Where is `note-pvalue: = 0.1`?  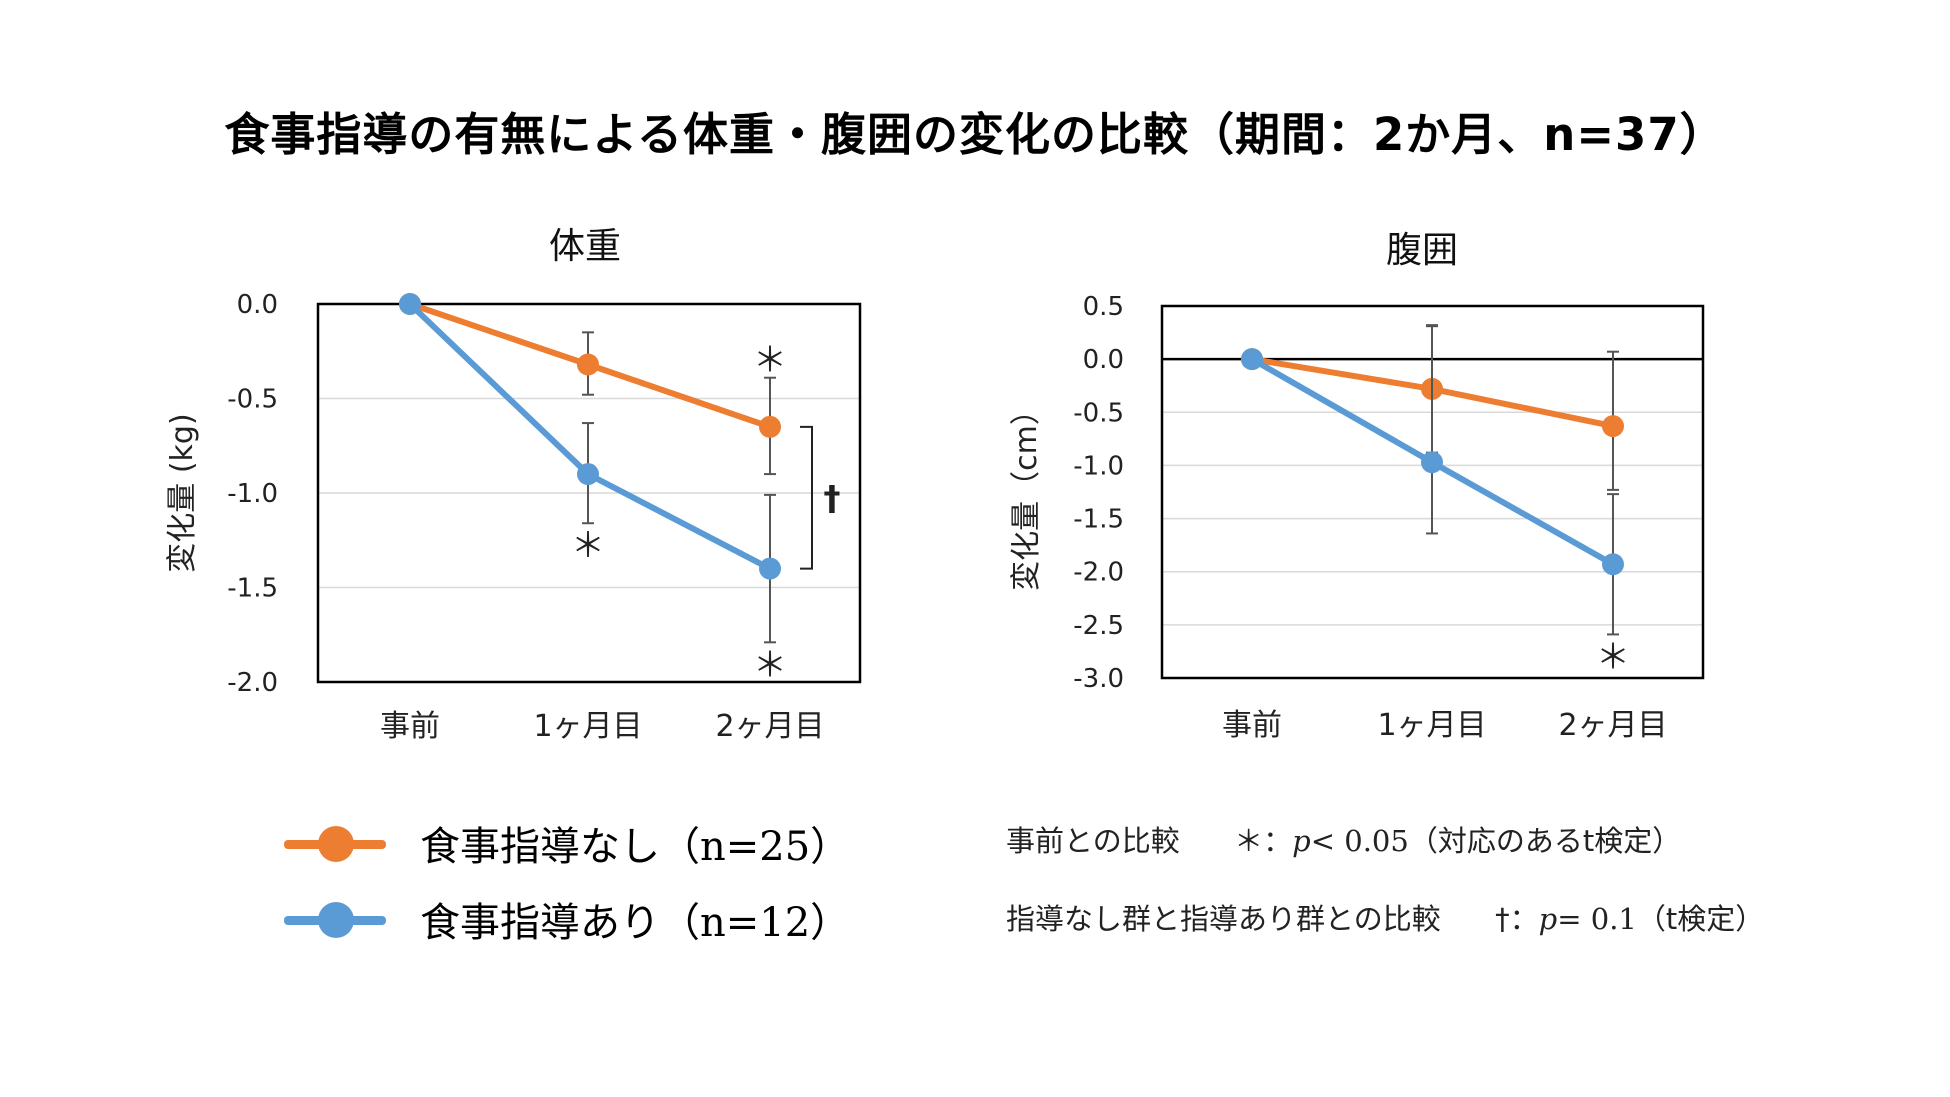
note-pvalue: = 0.1 is located at coordinates (1597, 919).